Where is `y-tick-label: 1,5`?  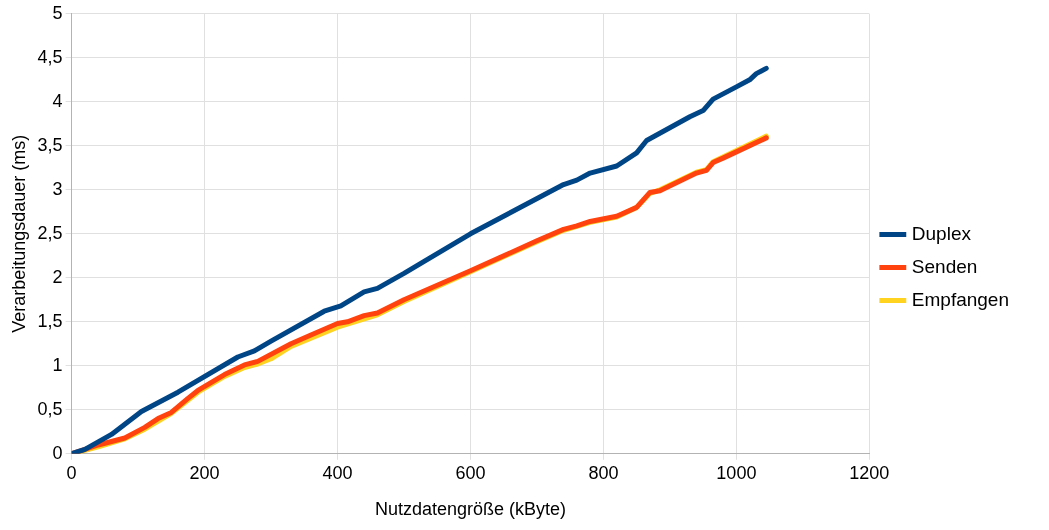 y-tick-label: 1,5 is located at coordinates (50, 320).